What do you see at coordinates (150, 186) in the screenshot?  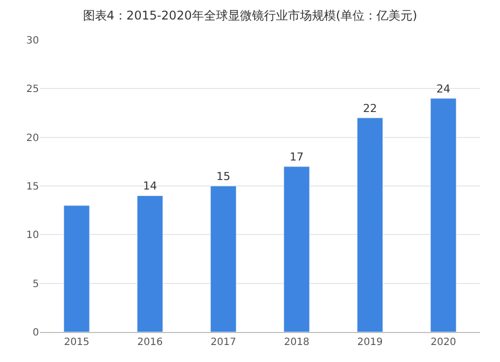 I see `data-label: 14` at bounding box center [150, 186].